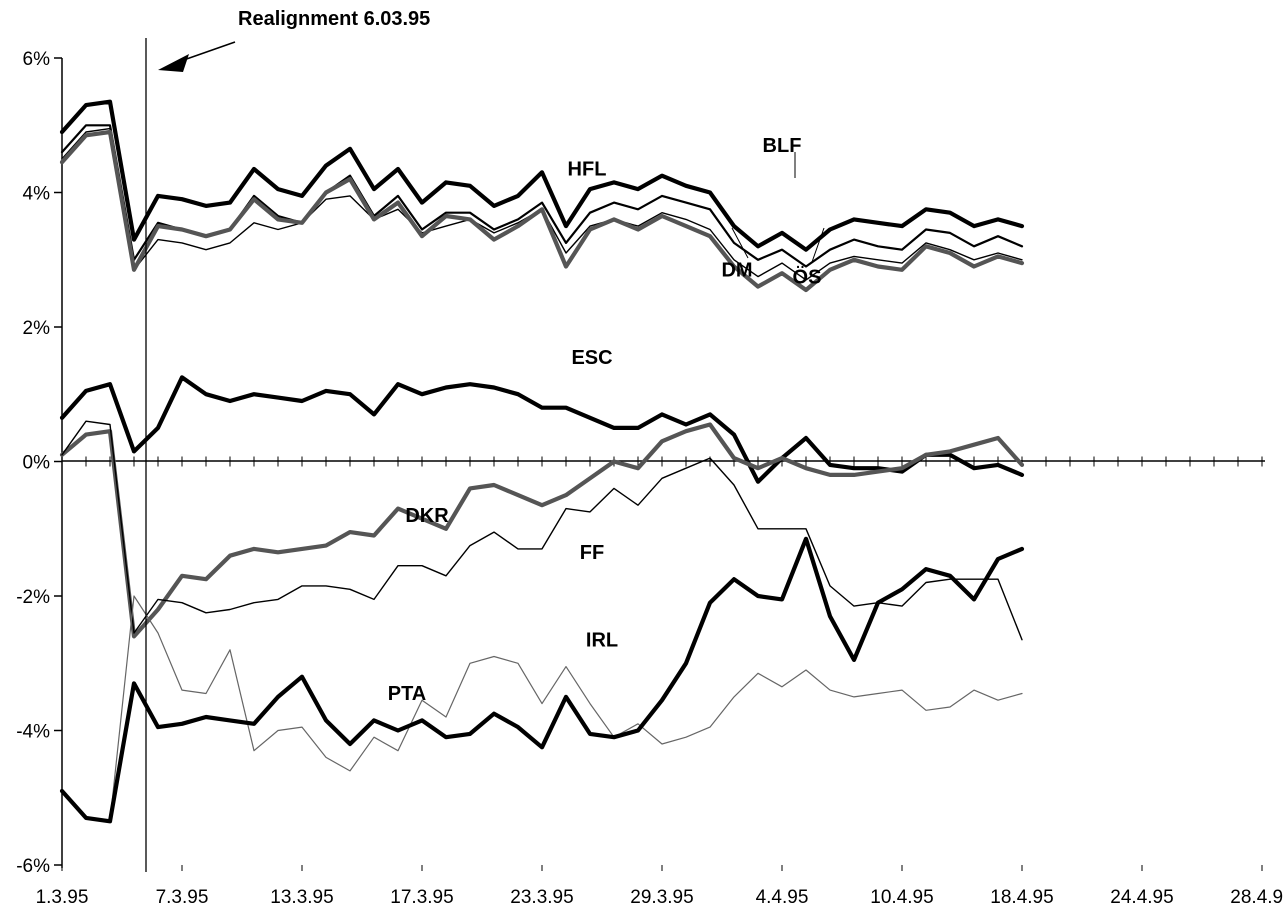 The image size is (1283, 915). What do you see at coordinates (818, 245) in the screenshot?
I see `os-leader-line` at bounding box center [818, 245].